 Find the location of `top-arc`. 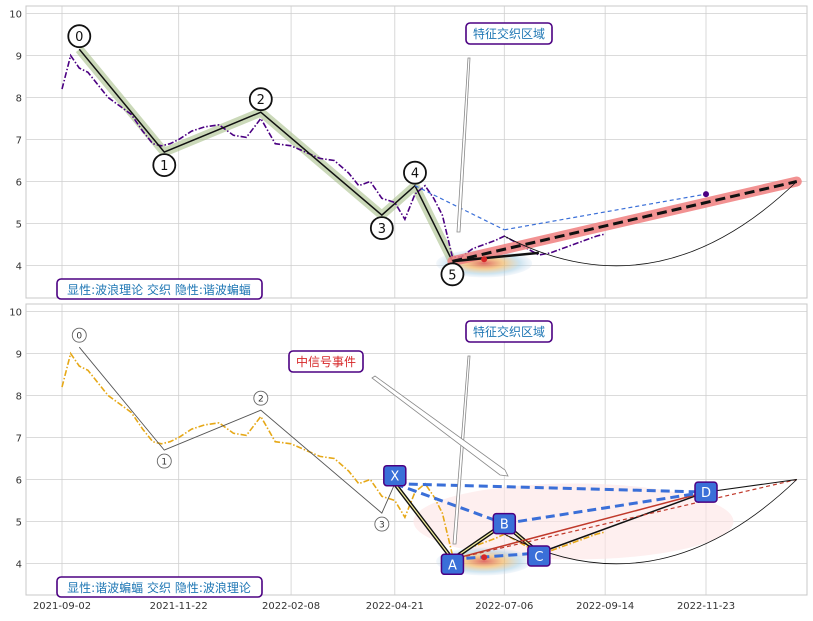

top-arc is located at coordinates (651, 224).